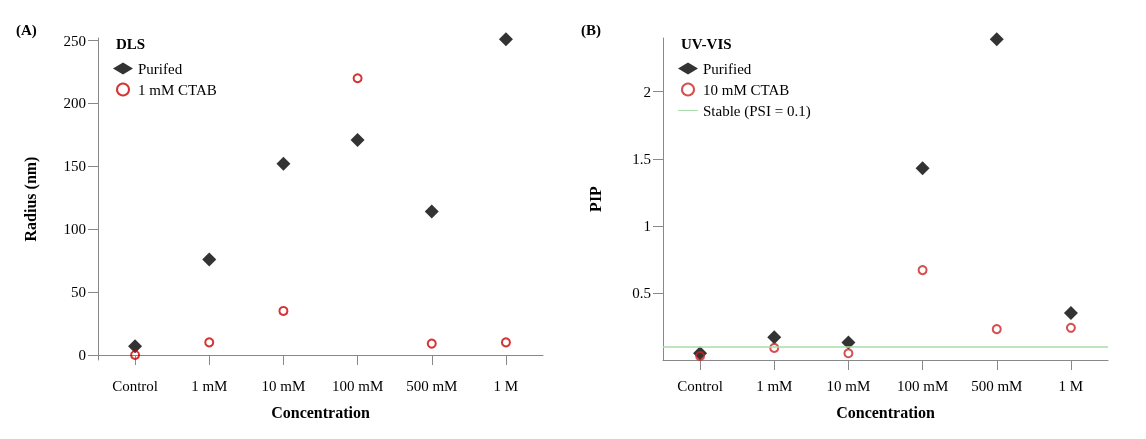  I want to click on legend-label: 1 mM CTAB, so click(177, 89).